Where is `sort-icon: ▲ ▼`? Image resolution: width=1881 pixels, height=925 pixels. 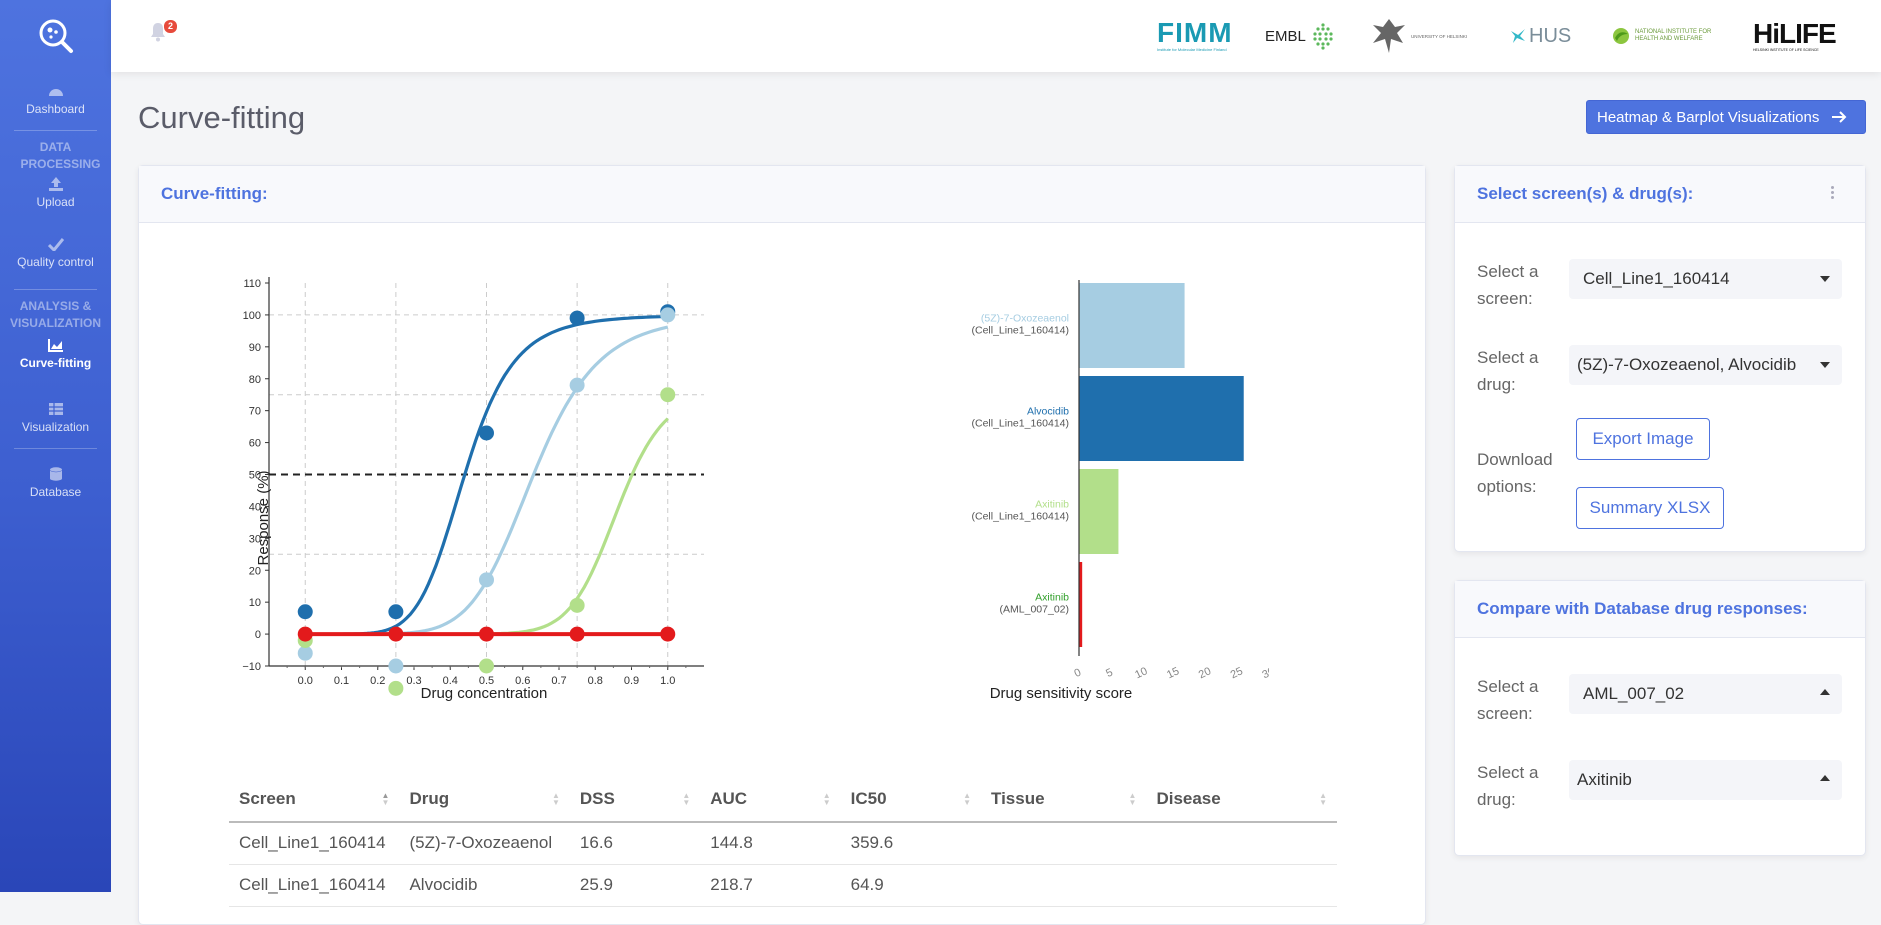
sort-icon: ▲ ▼ is located at coordinates (1323, 799).